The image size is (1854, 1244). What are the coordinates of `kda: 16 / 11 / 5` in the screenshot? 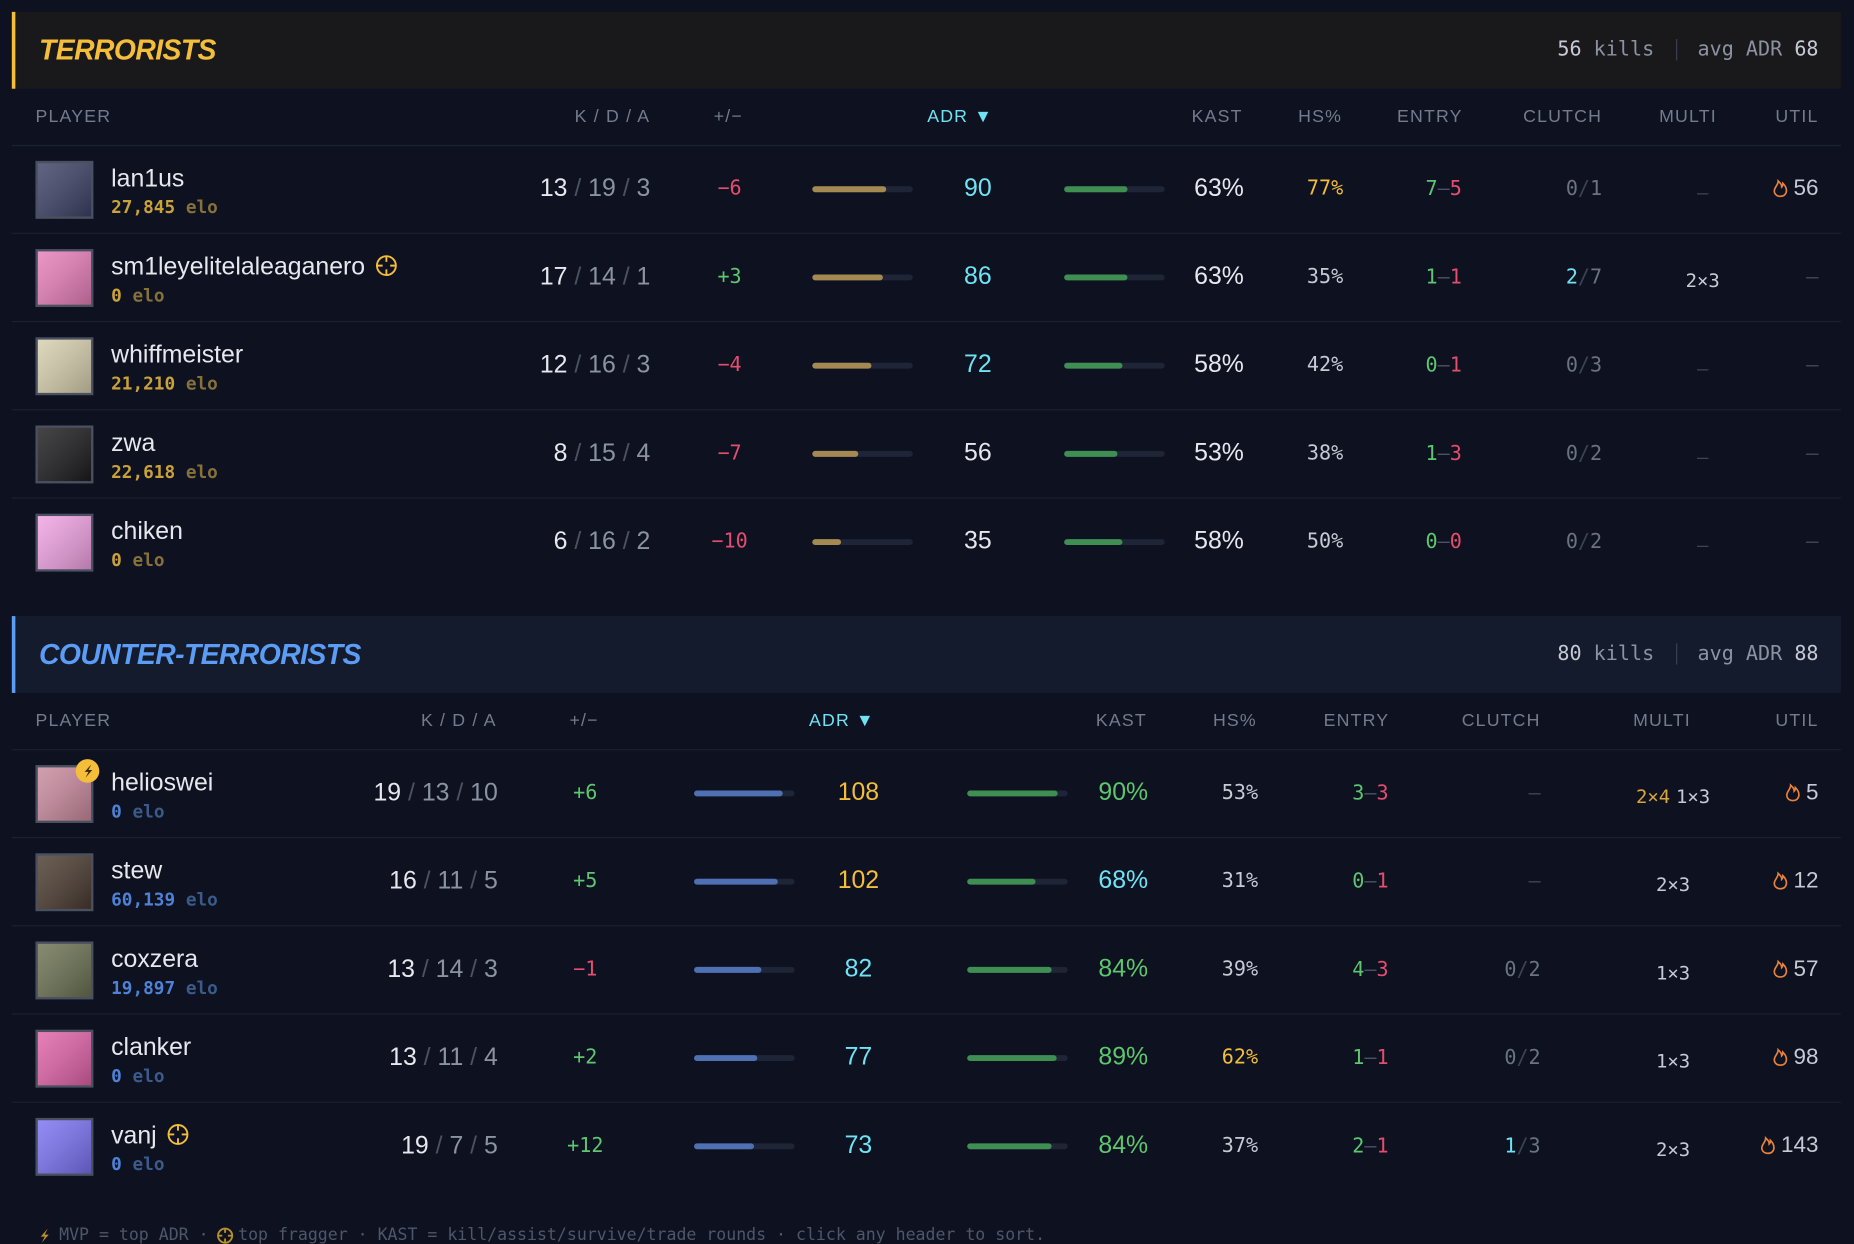 It's located at (443, 880).